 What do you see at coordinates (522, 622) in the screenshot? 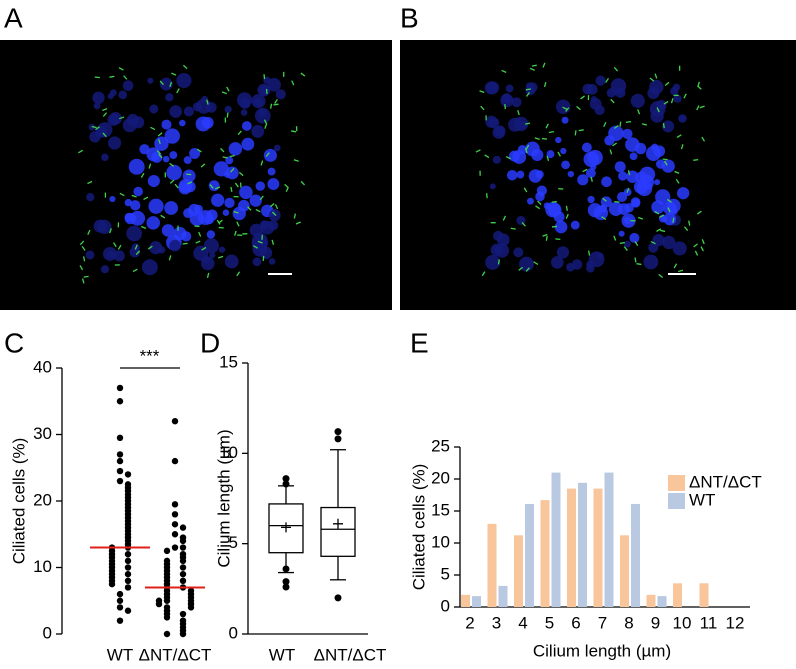
I see `x-tick-label: 4` at bounding box center [522, 622].